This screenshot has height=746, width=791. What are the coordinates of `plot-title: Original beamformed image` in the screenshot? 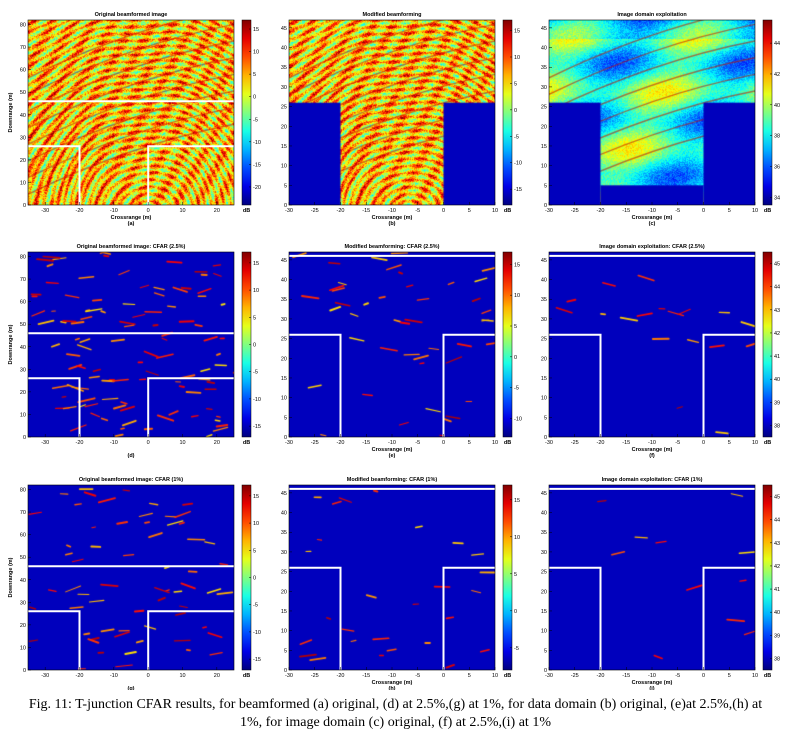 It's located at (131, 15).